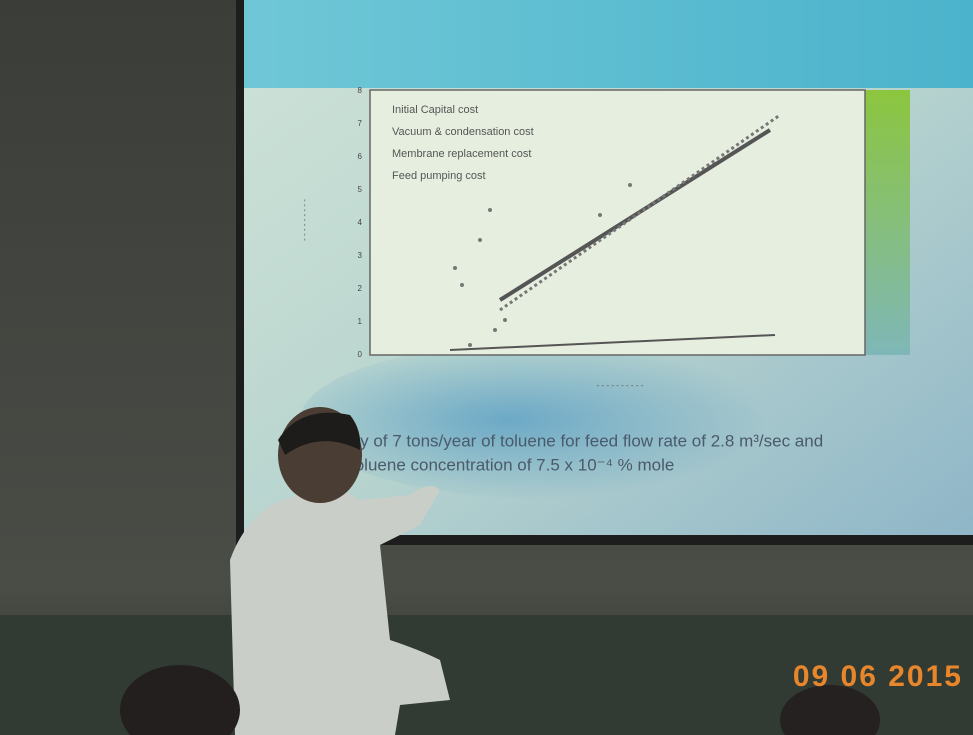 The width and height of the screenshot is (973, 735). Describe the element at coordinates (620, 385) in the screenshot. I see `x-axis-label: - - - - - - - - - -` at that location.